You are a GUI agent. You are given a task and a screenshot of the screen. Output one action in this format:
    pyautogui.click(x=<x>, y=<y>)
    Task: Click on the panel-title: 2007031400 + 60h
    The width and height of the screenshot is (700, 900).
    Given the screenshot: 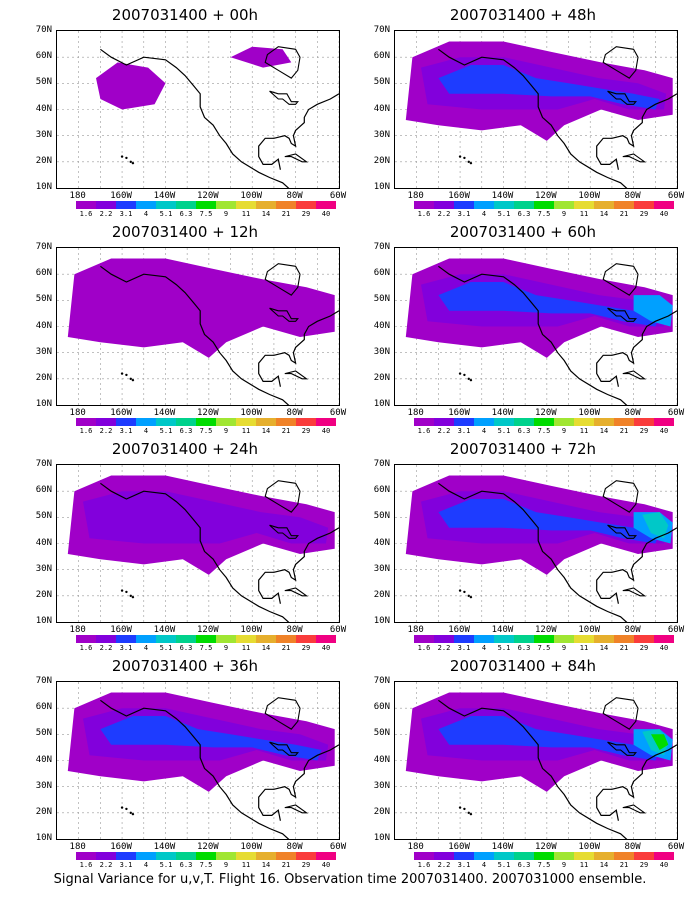 What is the action you would take?
    pyautogui.click(x=523, y=232)
    